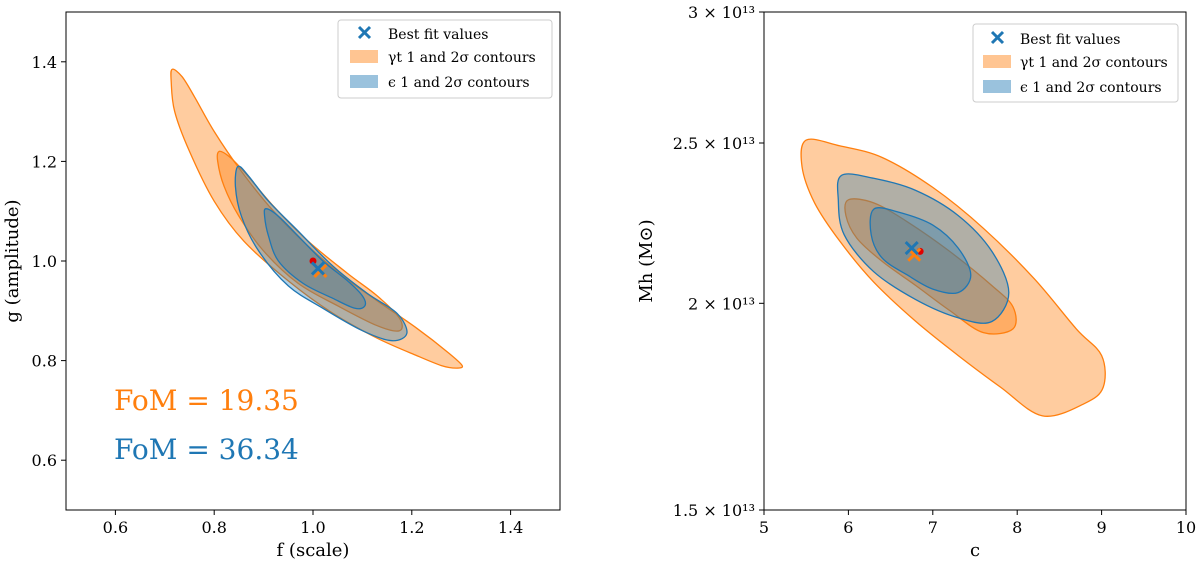 The image size is (1200, 566). I want to click on right-y-axis-label: Mh (M⊙), so click(646, 260).